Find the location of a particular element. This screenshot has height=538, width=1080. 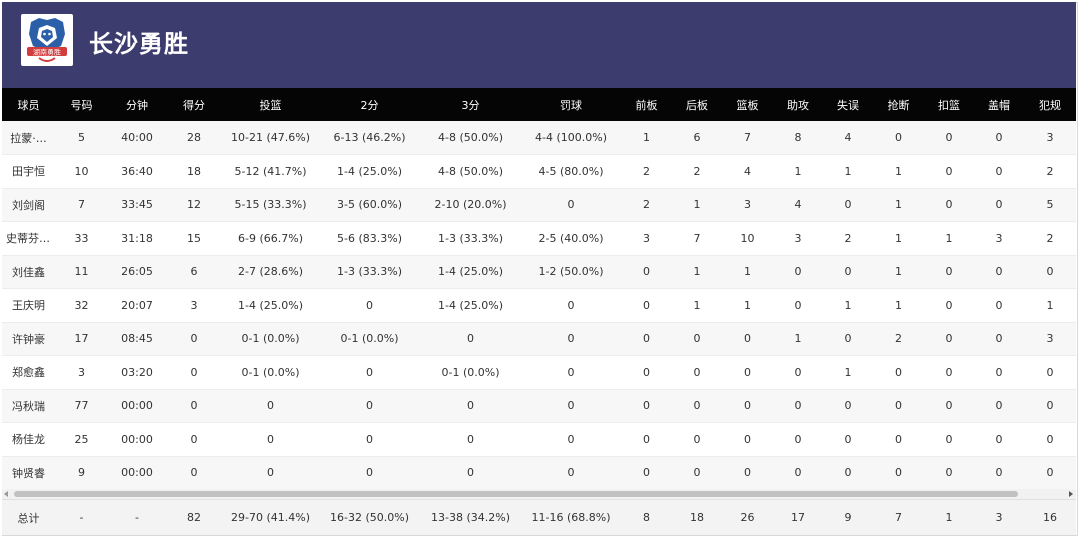

horizontal-scrollbar is located at coordinates (539, 494).